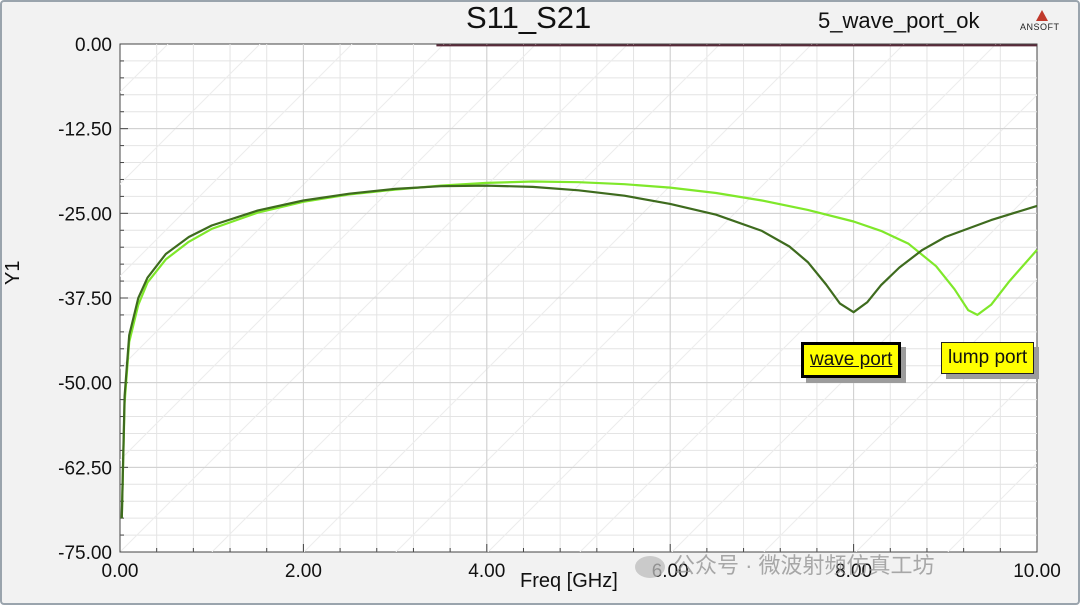  Describe the element at coordinates (1060, 298) in the screenshot. I see `hatch-line` at that location.